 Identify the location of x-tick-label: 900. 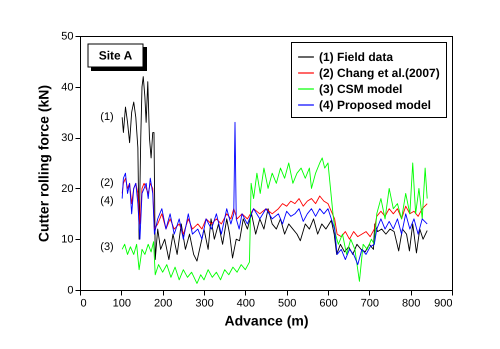
(443, 304).